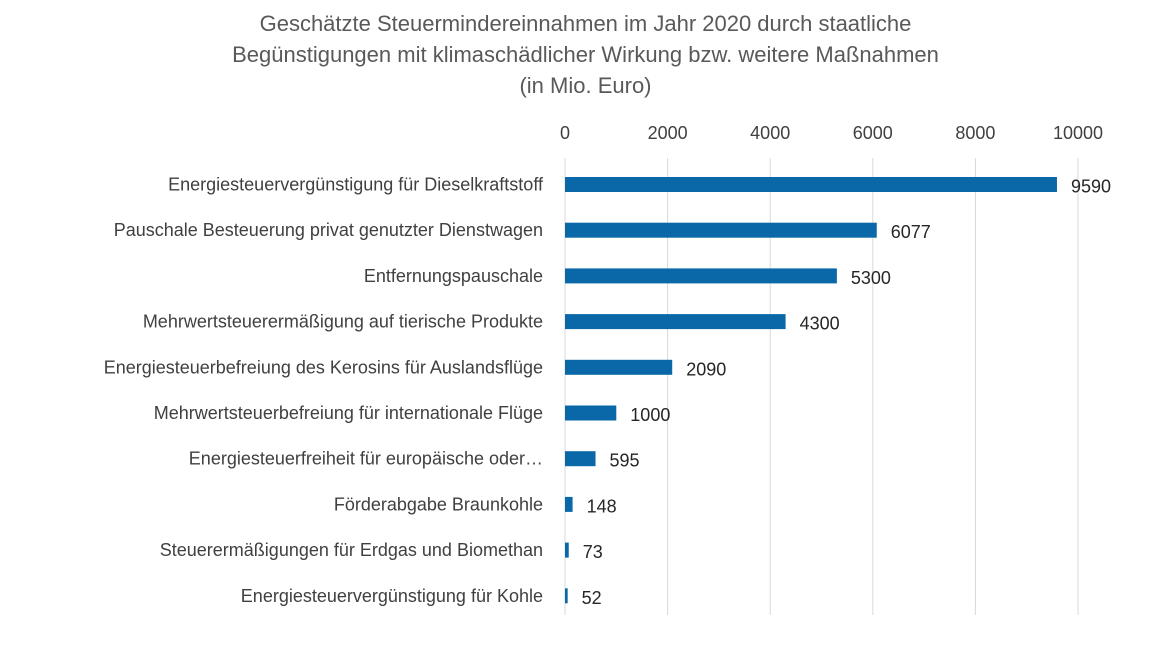  I want to click on x-tick-label: 8000, so click(975, 133).